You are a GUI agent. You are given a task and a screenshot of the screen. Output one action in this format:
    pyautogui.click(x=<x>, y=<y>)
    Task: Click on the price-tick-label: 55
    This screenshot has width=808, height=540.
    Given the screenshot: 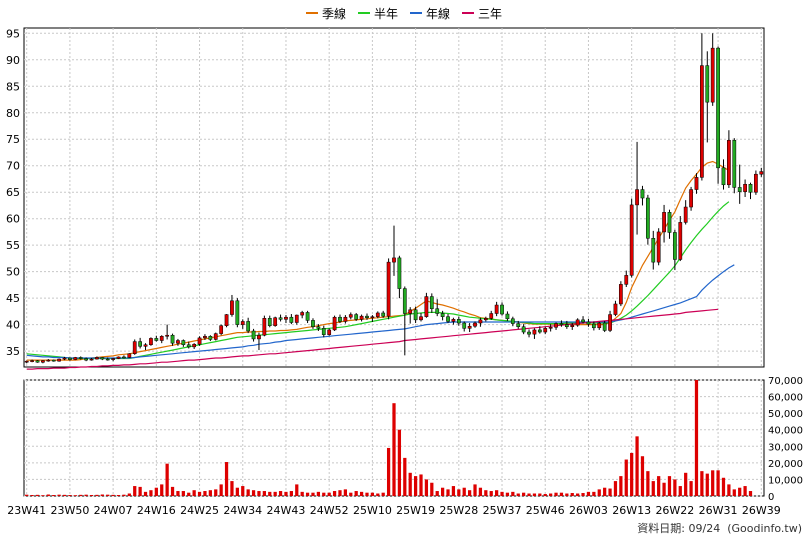 What is the action you would take?
    pyautogui.click(x=13, y=245)
    